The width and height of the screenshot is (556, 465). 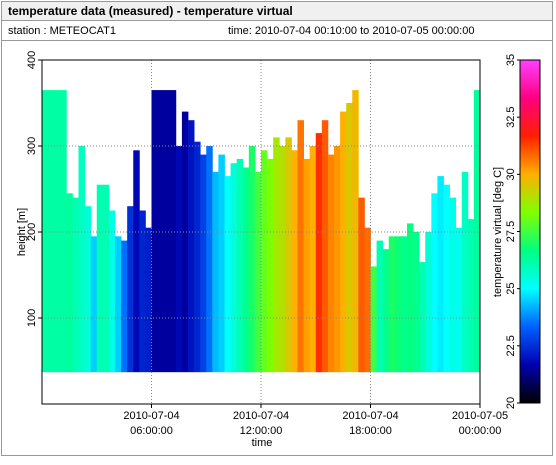 What do you see at coordinates (151, 431) in the screenshot?
I see `x-tick-label: 06:00:00` at bounding box center [151, 431].